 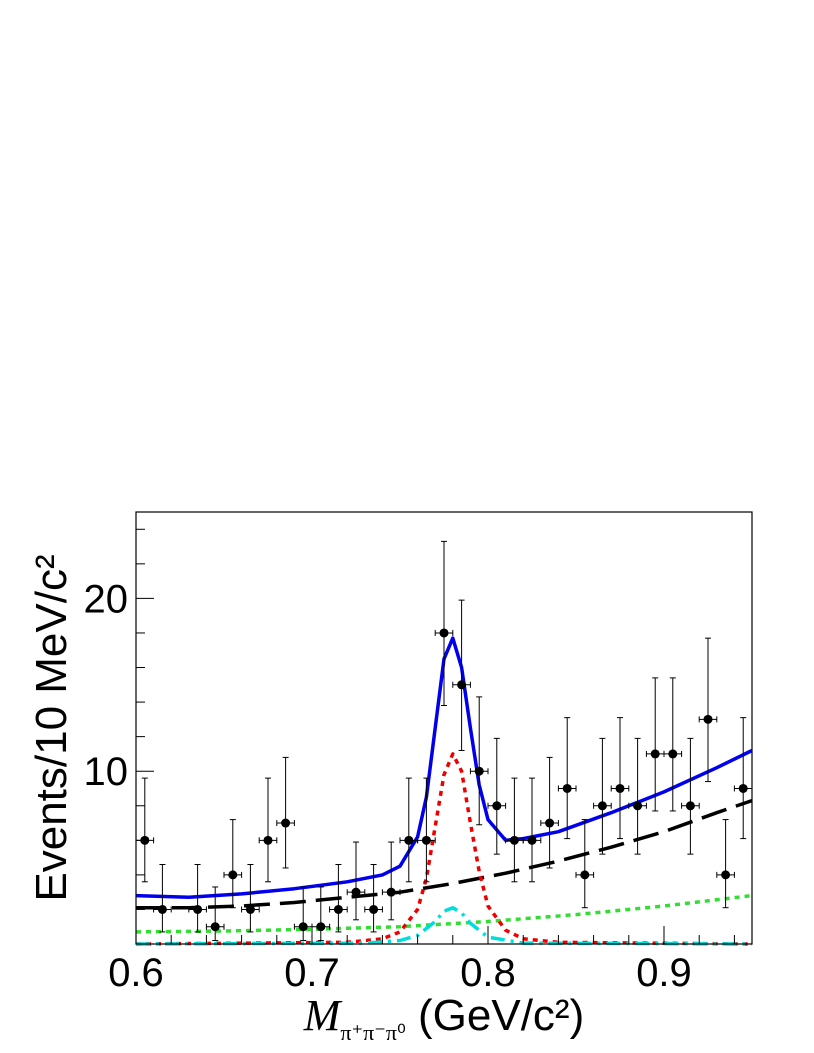 I want to click on y-tick-label: 10, so click(x=106, y=772).